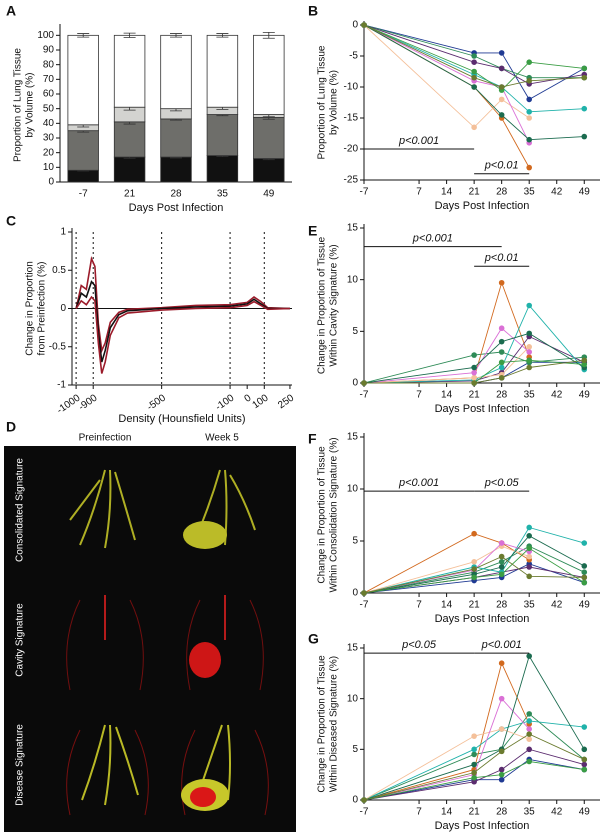 This screenshot has width=610, height=840. I want to click on x-axis-label: Density (Hounsfield Units), so click(181, 419).